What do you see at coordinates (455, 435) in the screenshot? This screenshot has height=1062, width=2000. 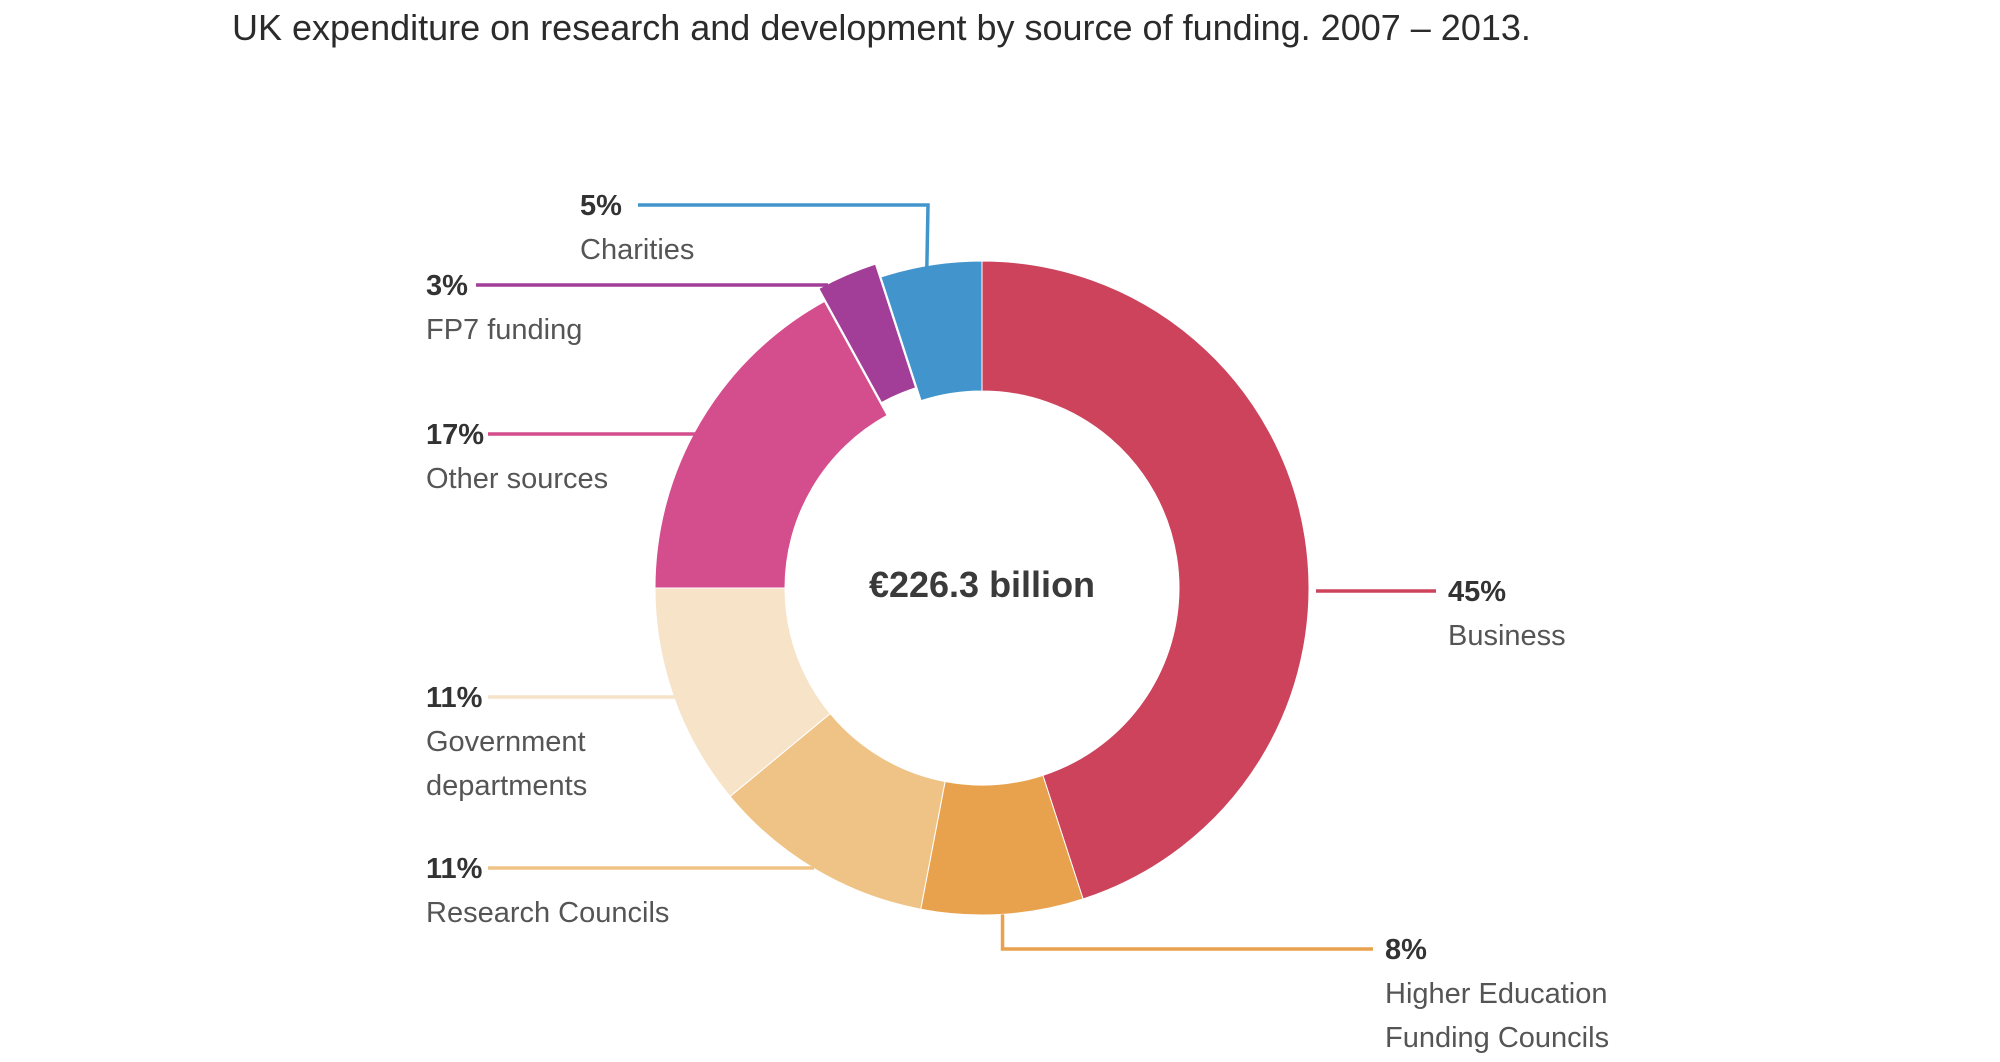 I see `percent-label-other-sources: 17%` at bounding box center [455, 435].